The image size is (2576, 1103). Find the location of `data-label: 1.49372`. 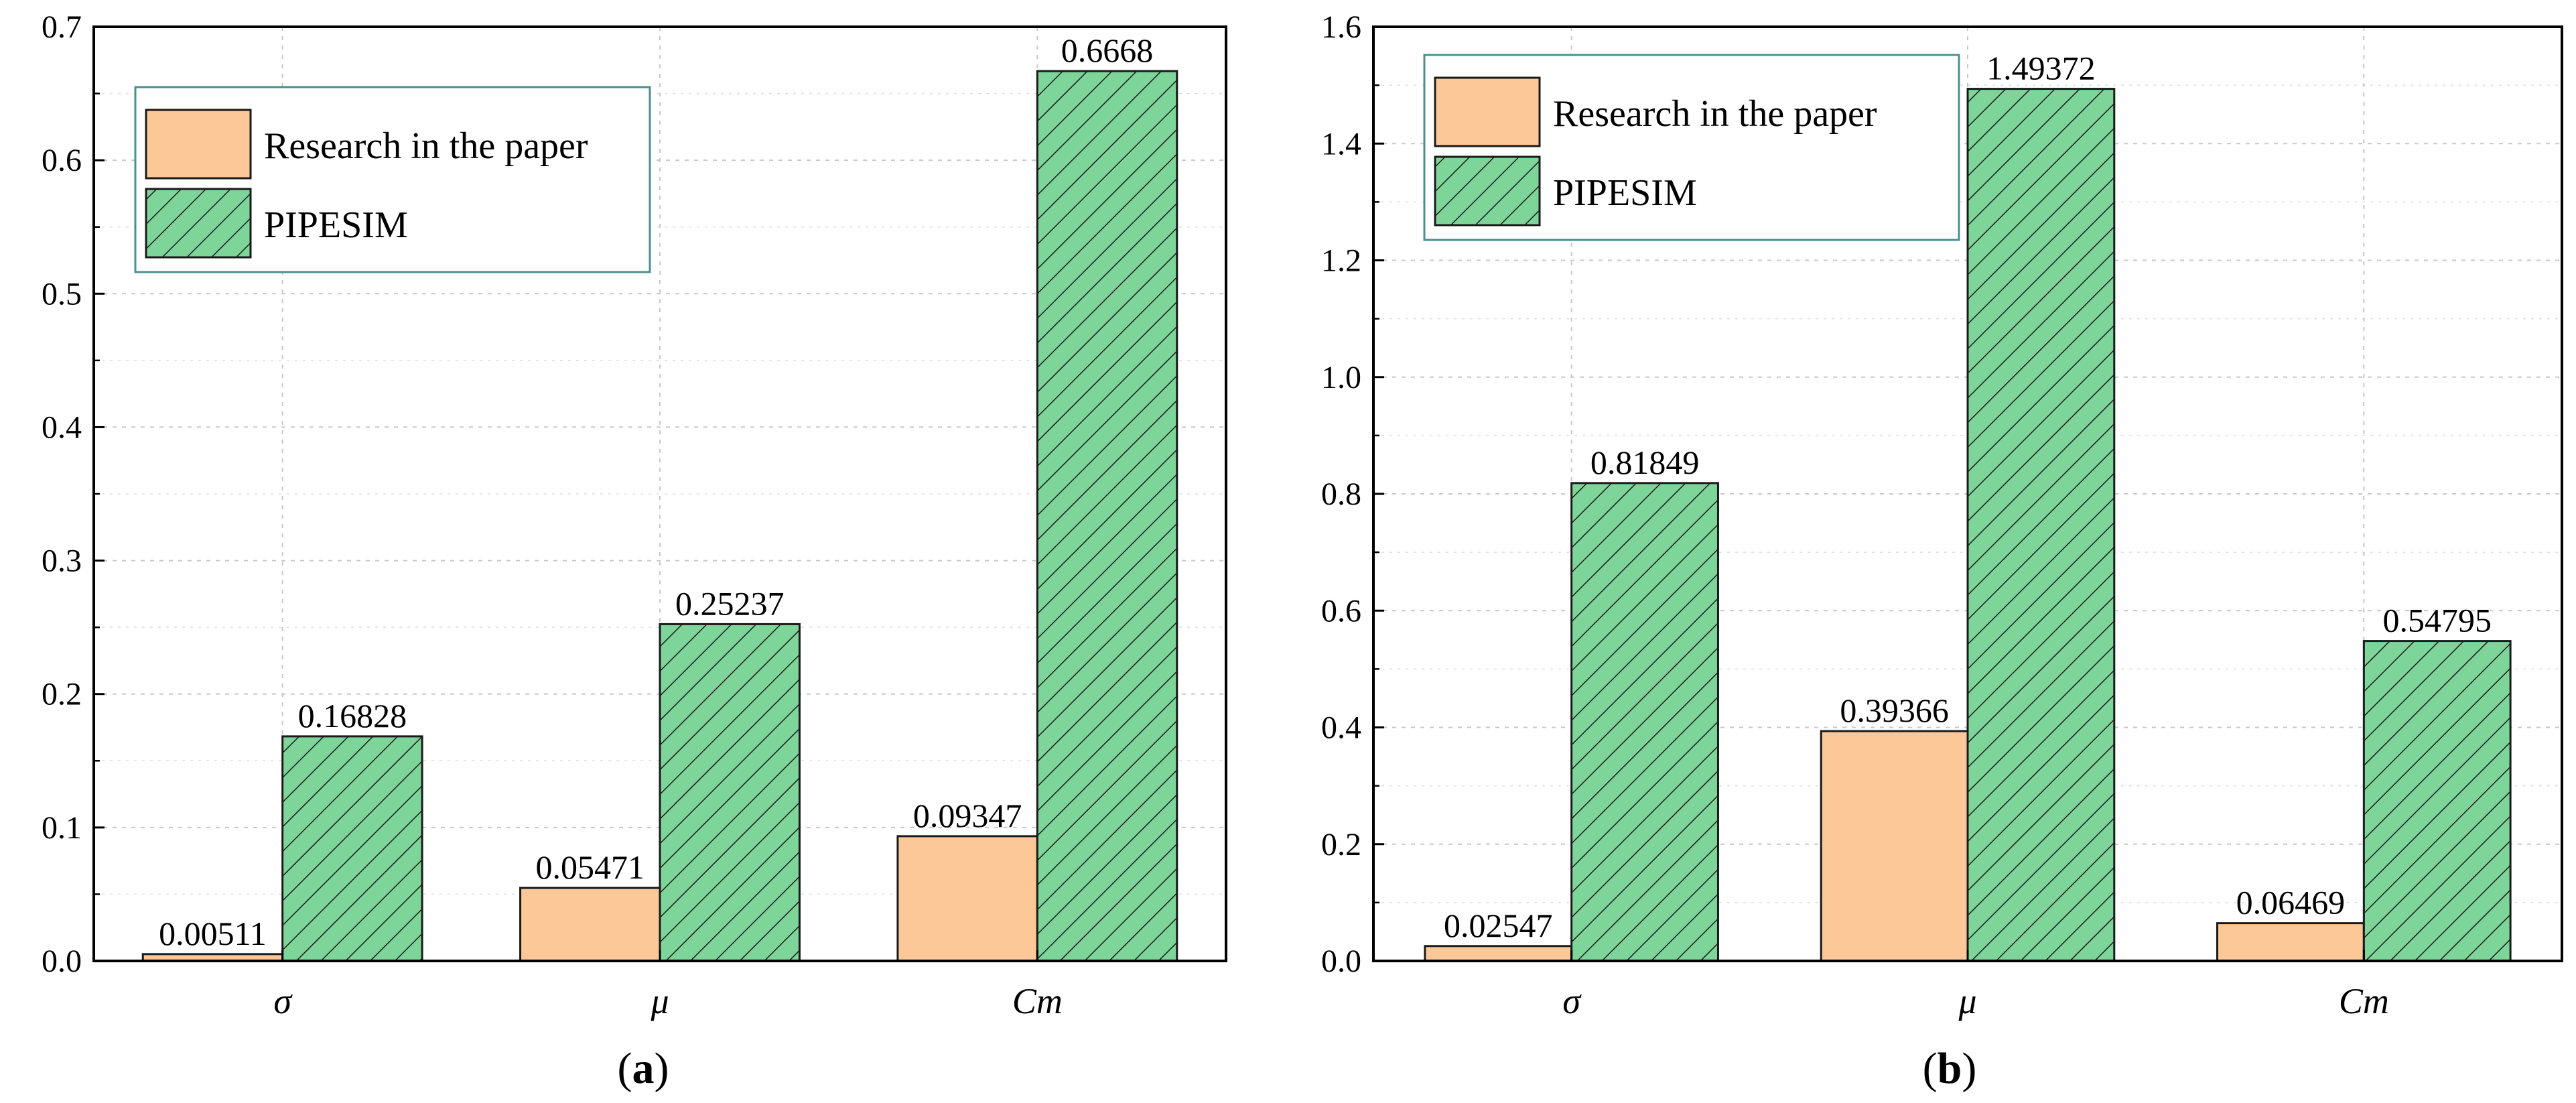

data-label: 1.49372 is located at coordinates (2041, 68).